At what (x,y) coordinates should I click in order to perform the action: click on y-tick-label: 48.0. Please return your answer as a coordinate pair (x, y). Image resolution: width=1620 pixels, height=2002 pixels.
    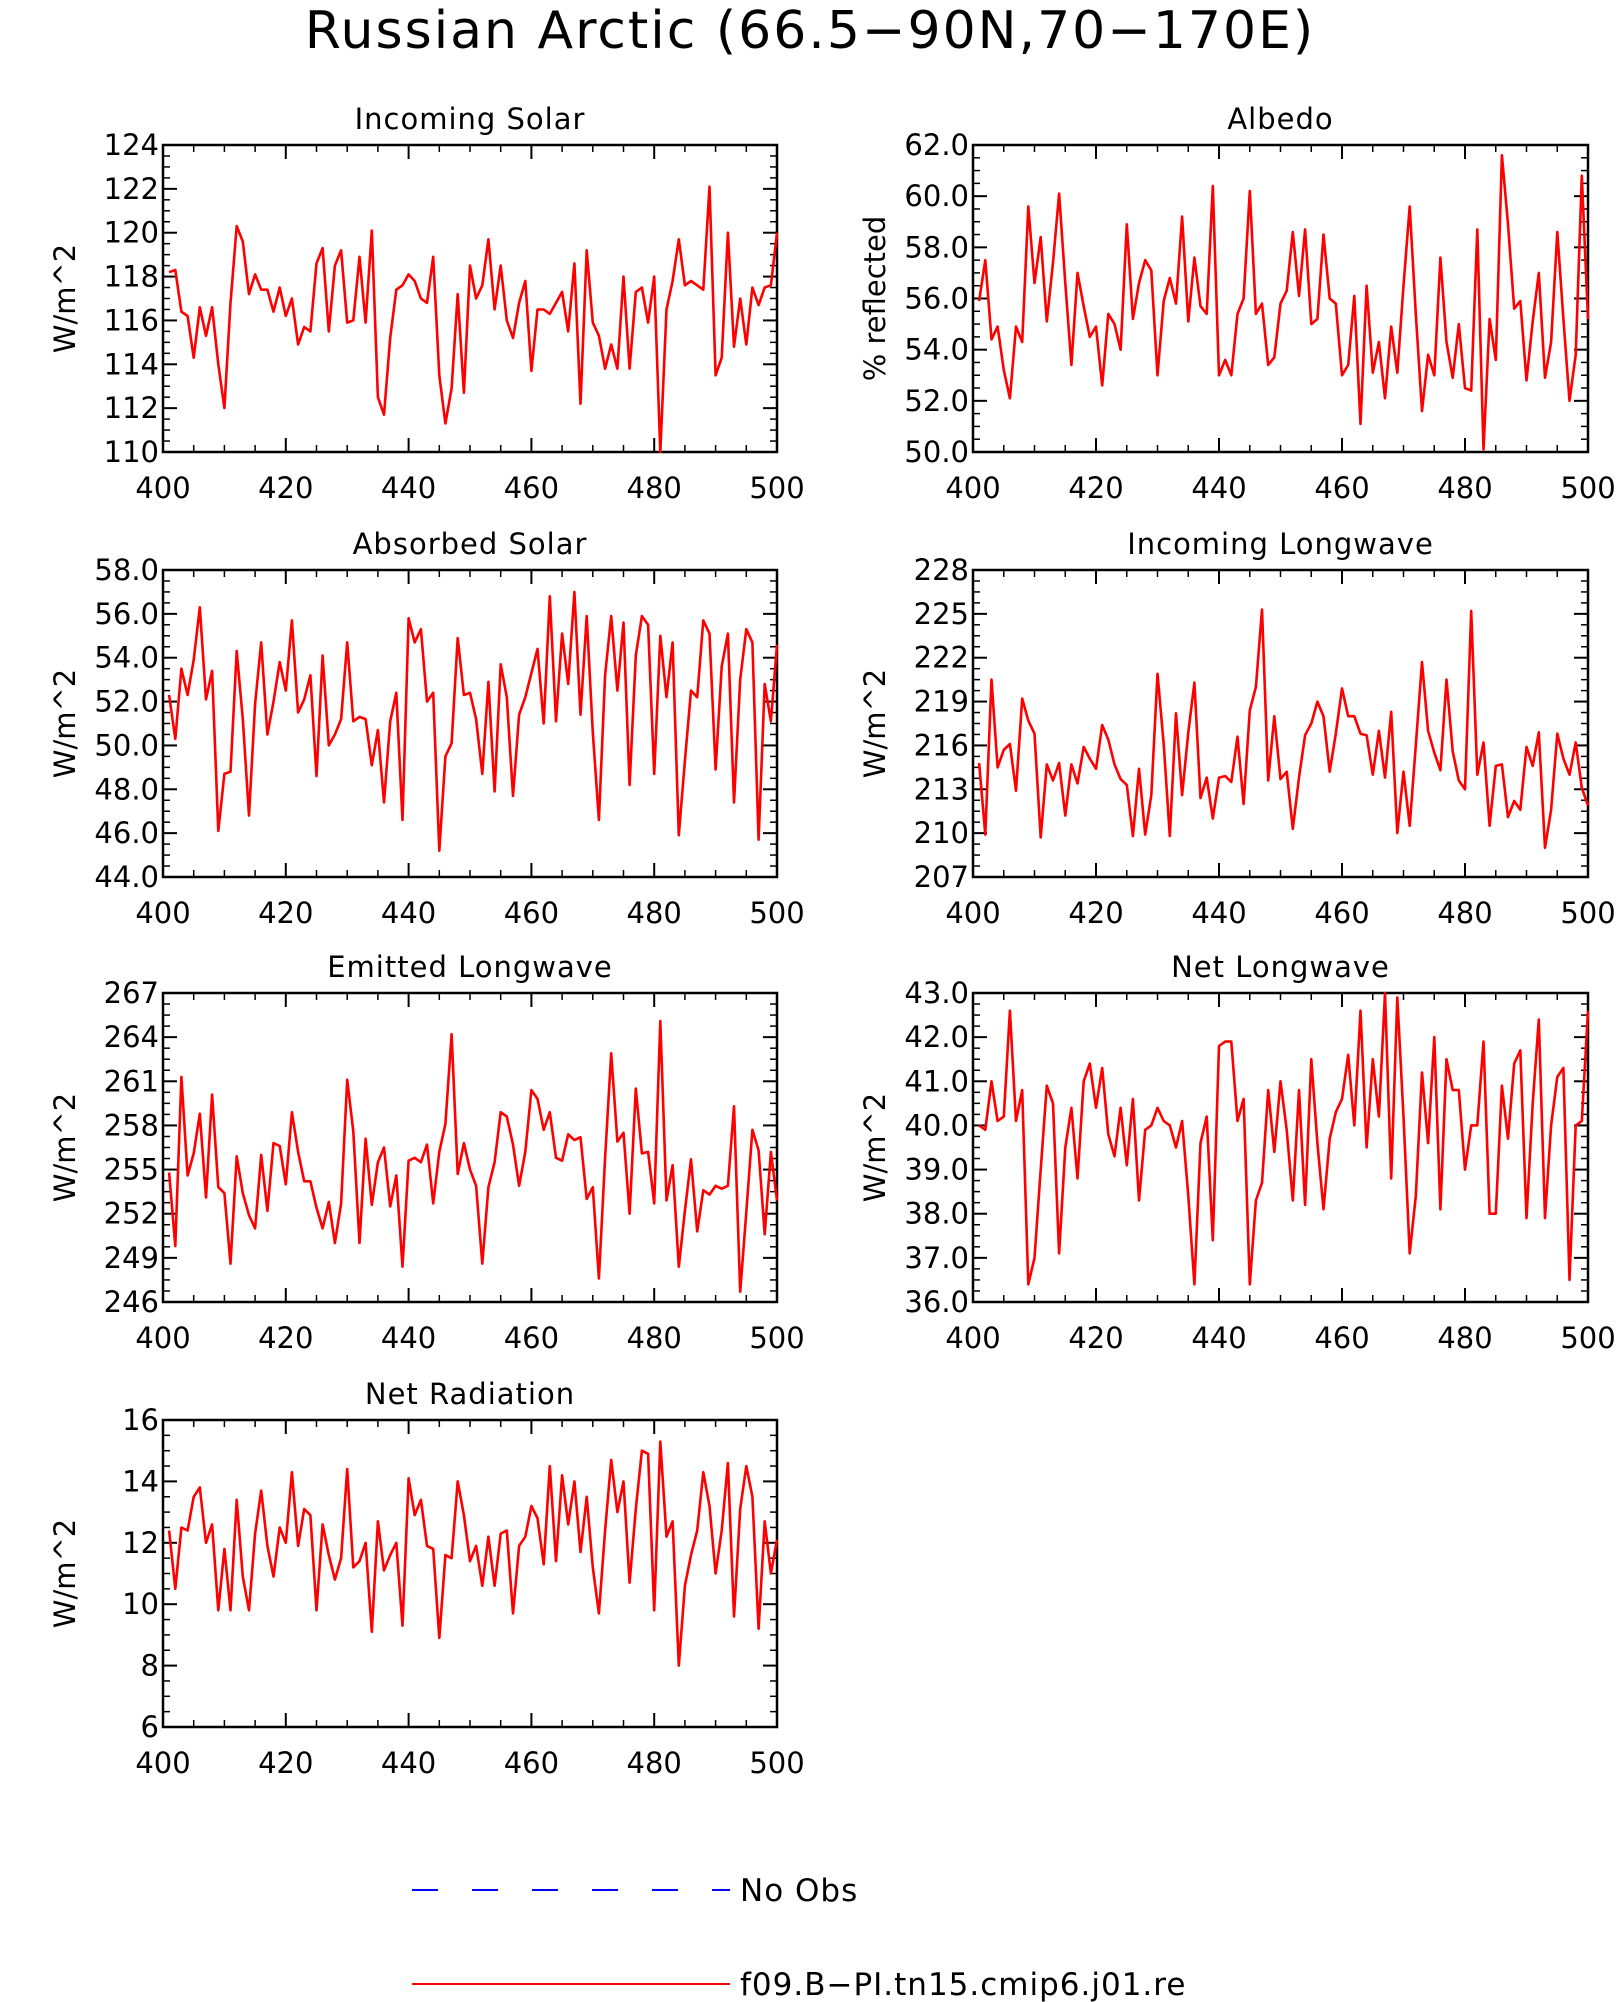
    Looking at the image, I should click on (126, 789).